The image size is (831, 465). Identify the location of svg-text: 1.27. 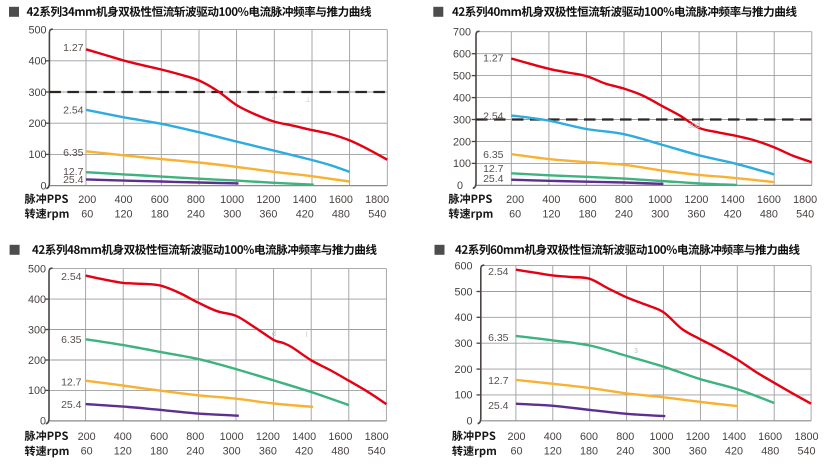
(73, 48).